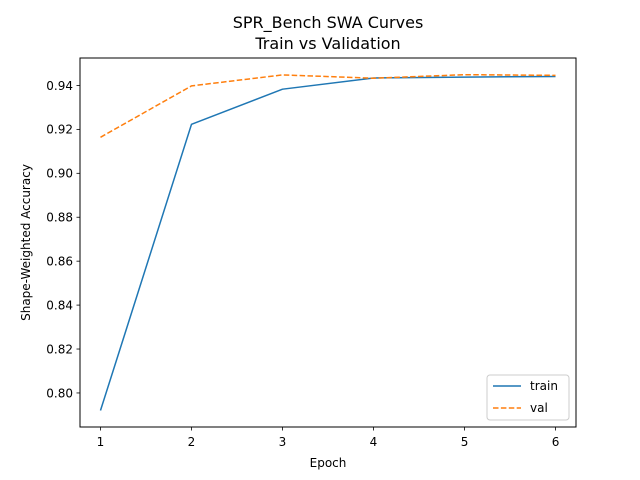 The image size is (640, 480). I want to click on x-tick-label: 3, so click(283, 442).